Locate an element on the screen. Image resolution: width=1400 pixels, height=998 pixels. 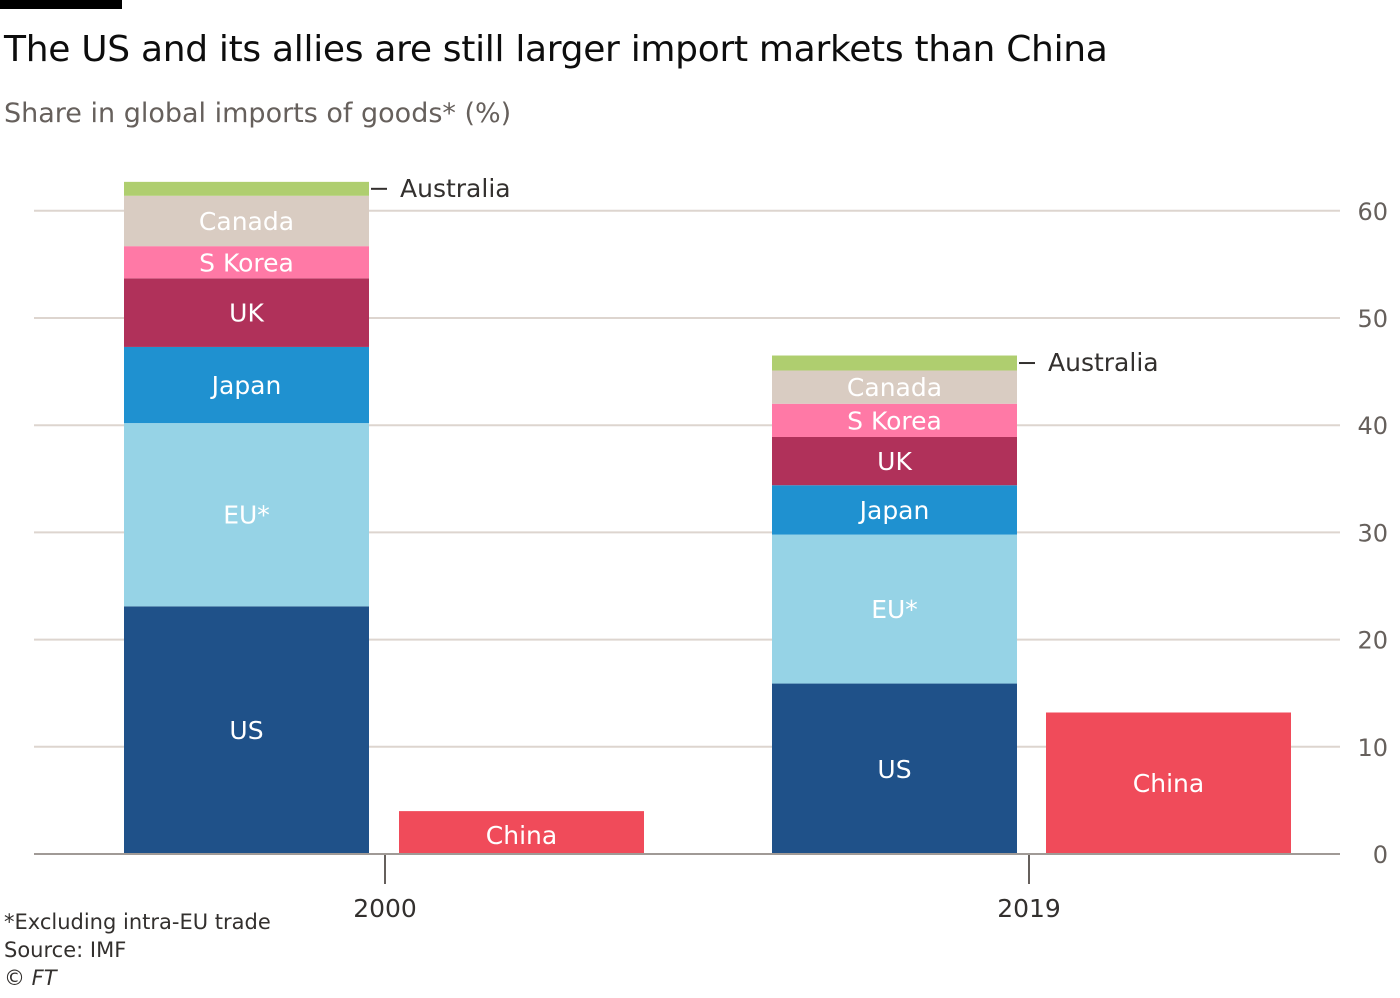
y-tick-label-20: 20 is located at coordinates (1372, 641).